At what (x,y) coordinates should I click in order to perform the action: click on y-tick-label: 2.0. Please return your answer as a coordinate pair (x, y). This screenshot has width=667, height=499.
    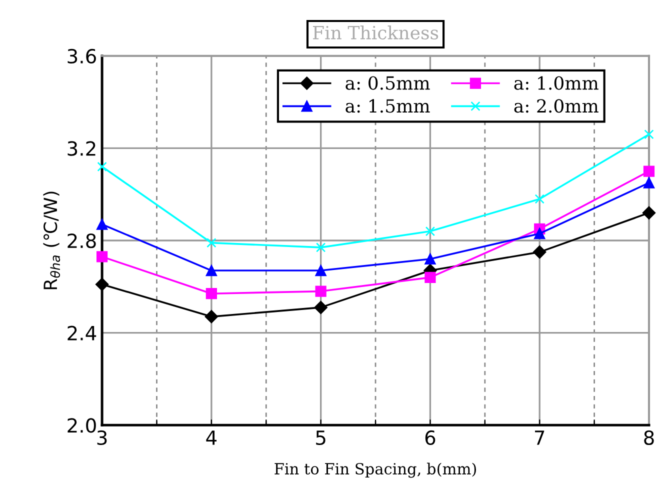
    Looking at the image, I should click on (82, 425).